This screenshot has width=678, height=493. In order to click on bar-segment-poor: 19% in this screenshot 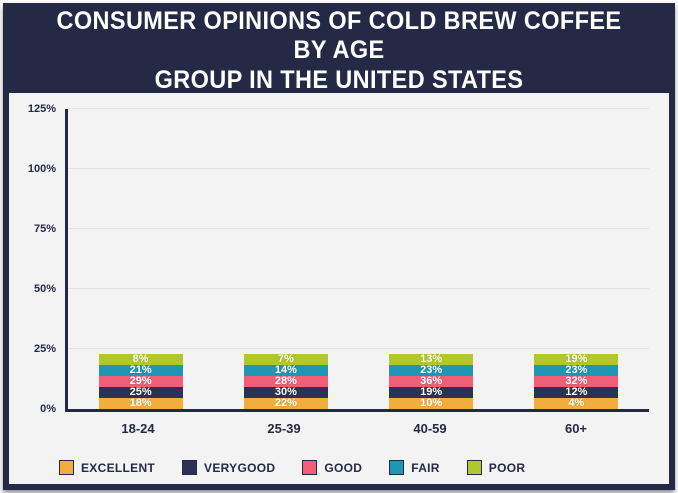, I will do `click(576, 359)`.